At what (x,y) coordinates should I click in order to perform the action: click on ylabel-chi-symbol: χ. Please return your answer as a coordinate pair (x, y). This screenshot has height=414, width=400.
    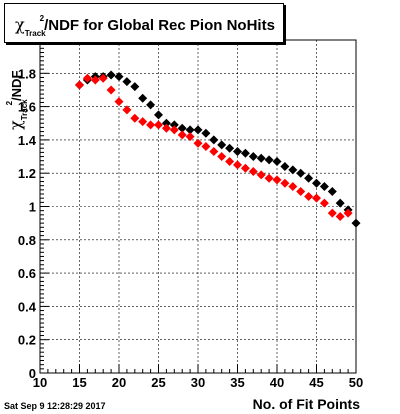
    Looking at the image, I should click on (15, 125).